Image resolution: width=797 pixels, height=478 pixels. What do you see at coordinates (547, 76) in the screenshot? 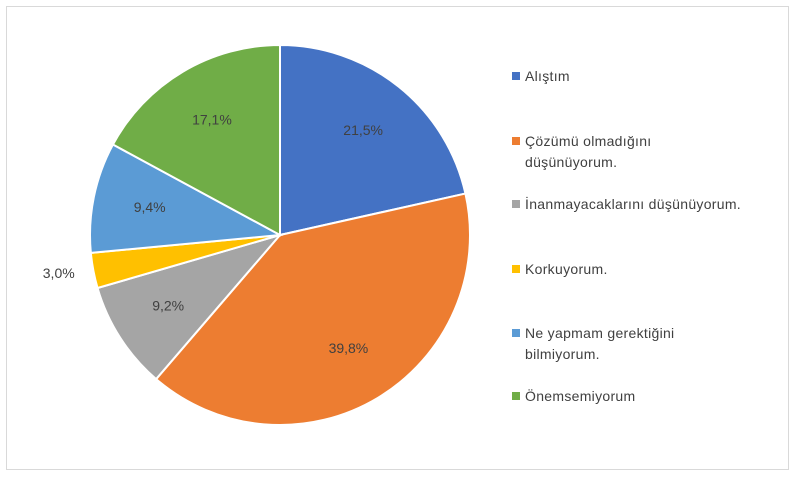
I see `legend-label: Alıştım` at bounding box center [547, 76].